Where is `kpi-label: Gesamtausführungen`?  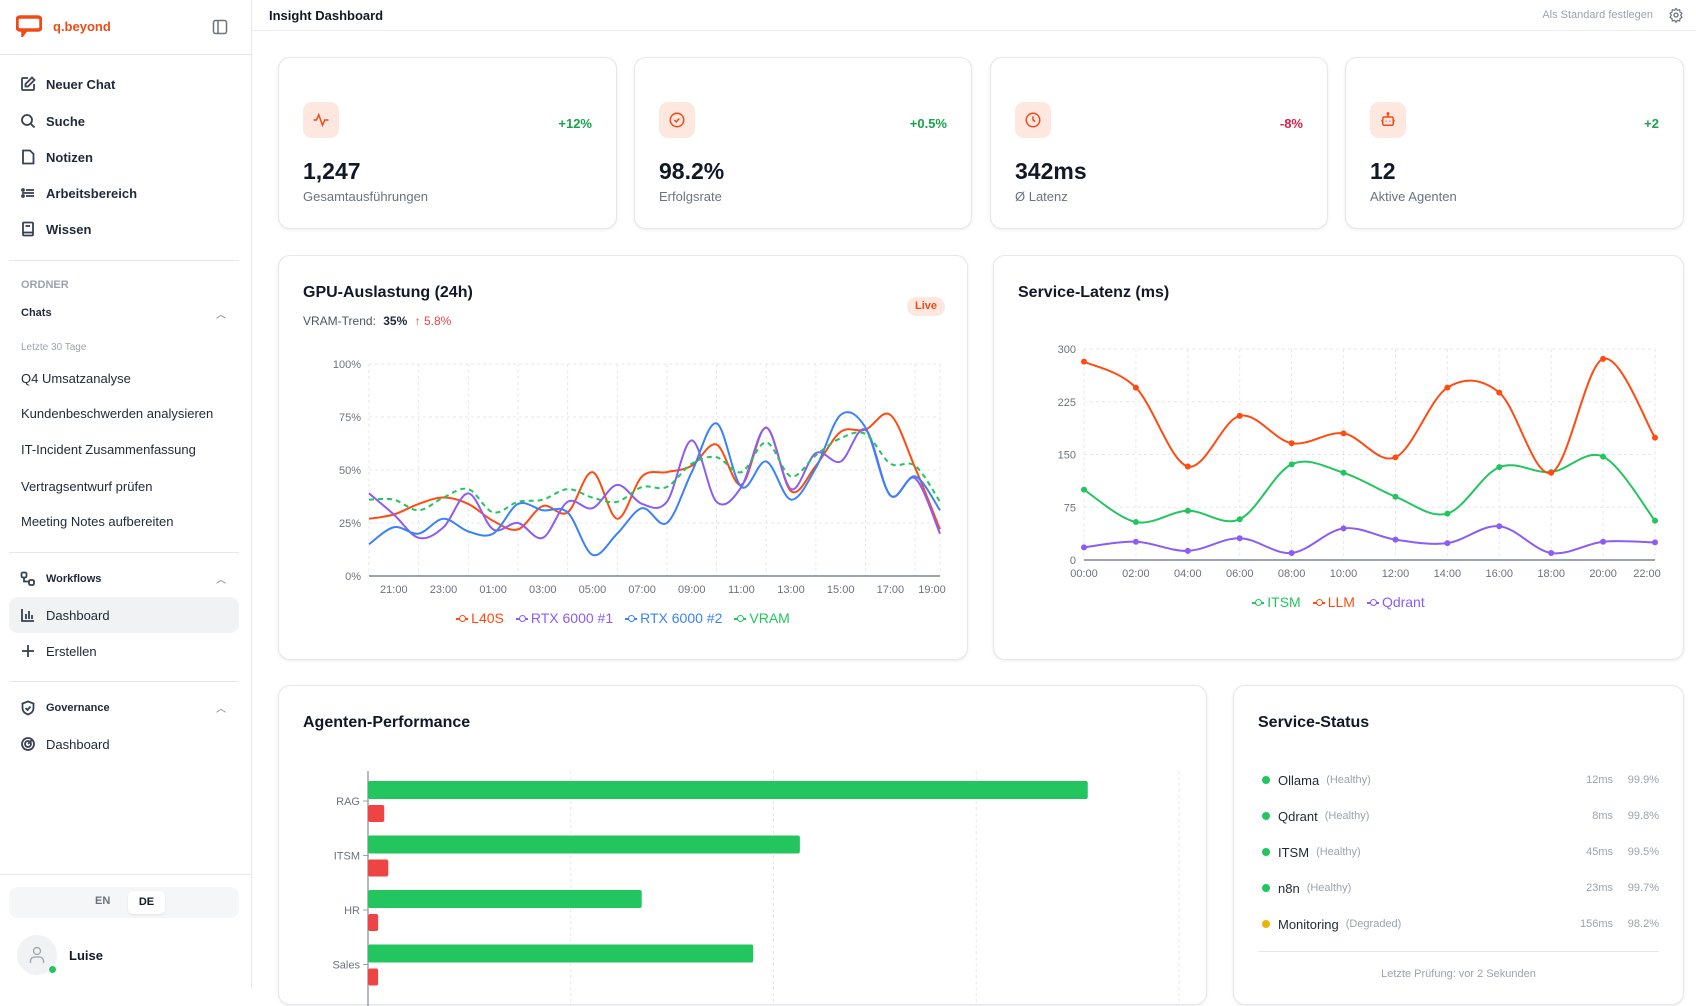 kpi-label: Gesamtausführungen is located at coordinates (366, 196).